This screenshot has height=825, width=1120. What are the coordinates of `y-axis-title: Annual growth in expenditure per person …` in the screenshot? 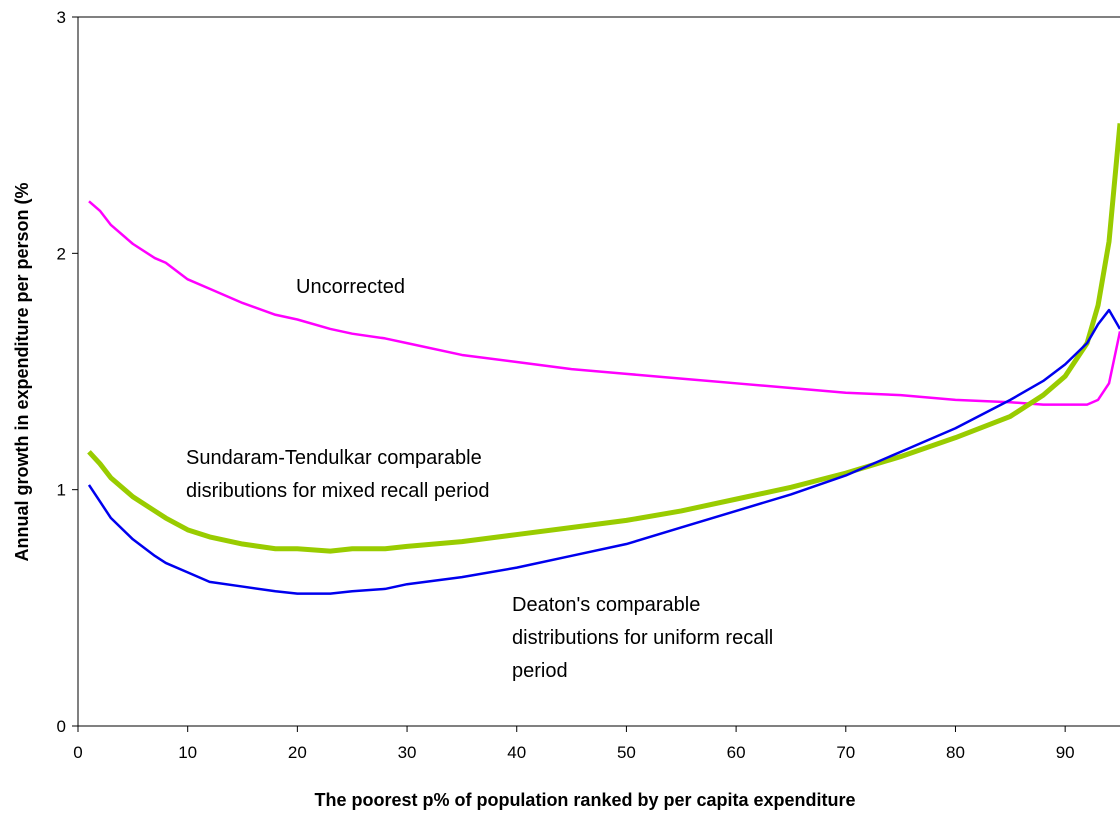 It's located at (22, 371).